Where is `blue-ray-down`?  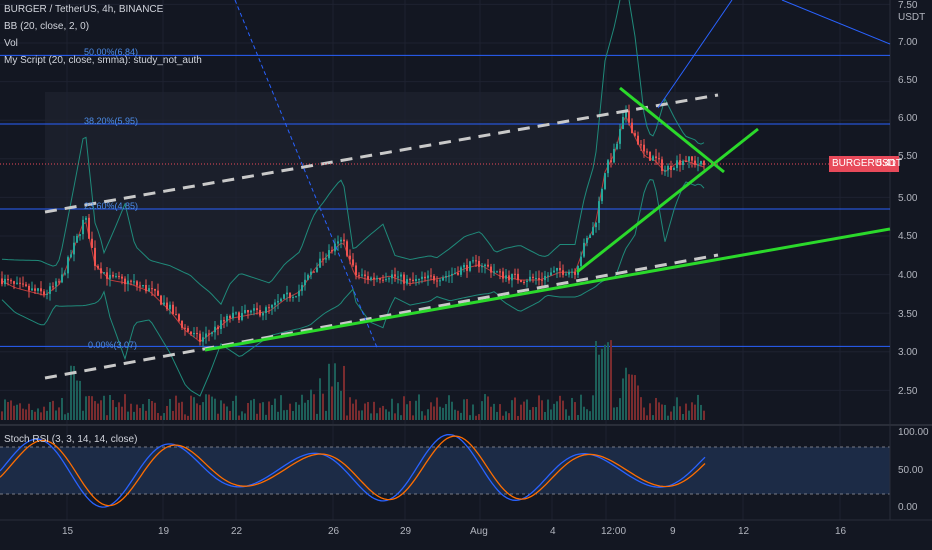
blue-ray-down is located at coordinates (836, 22).